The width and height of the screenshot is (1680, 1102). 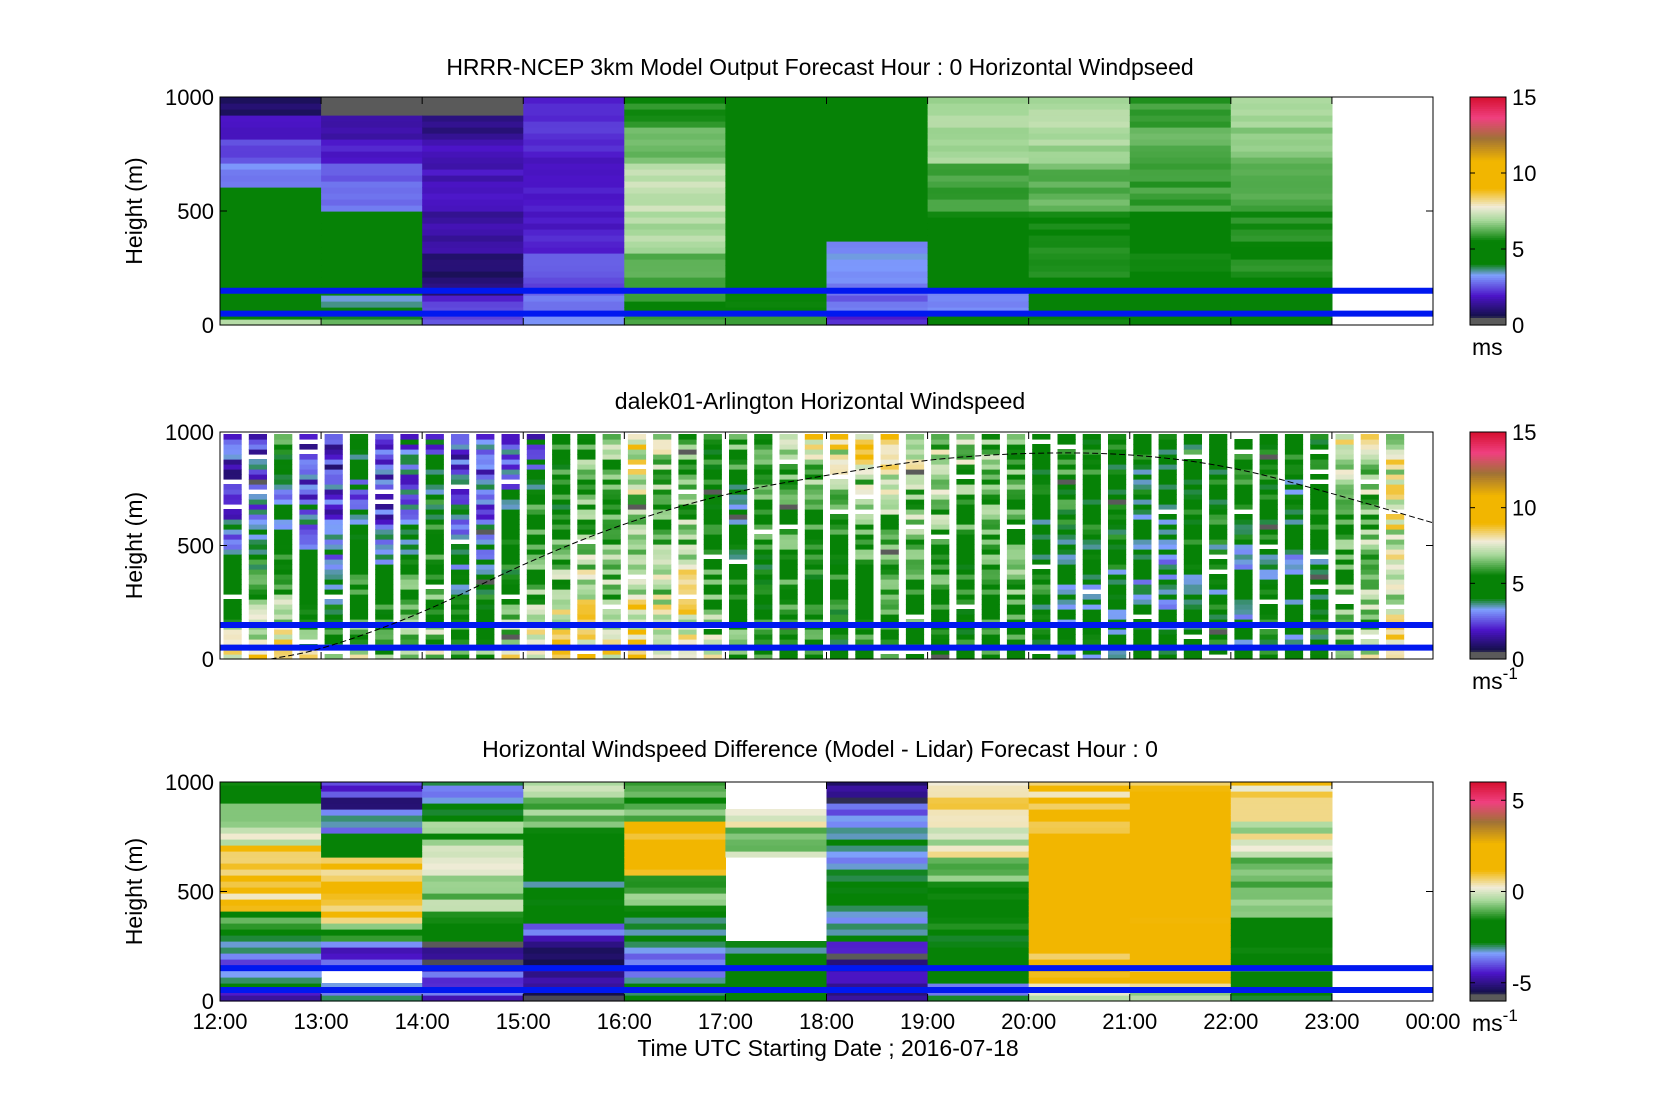 I want to click on plot-area, so click(x=826, y=545).